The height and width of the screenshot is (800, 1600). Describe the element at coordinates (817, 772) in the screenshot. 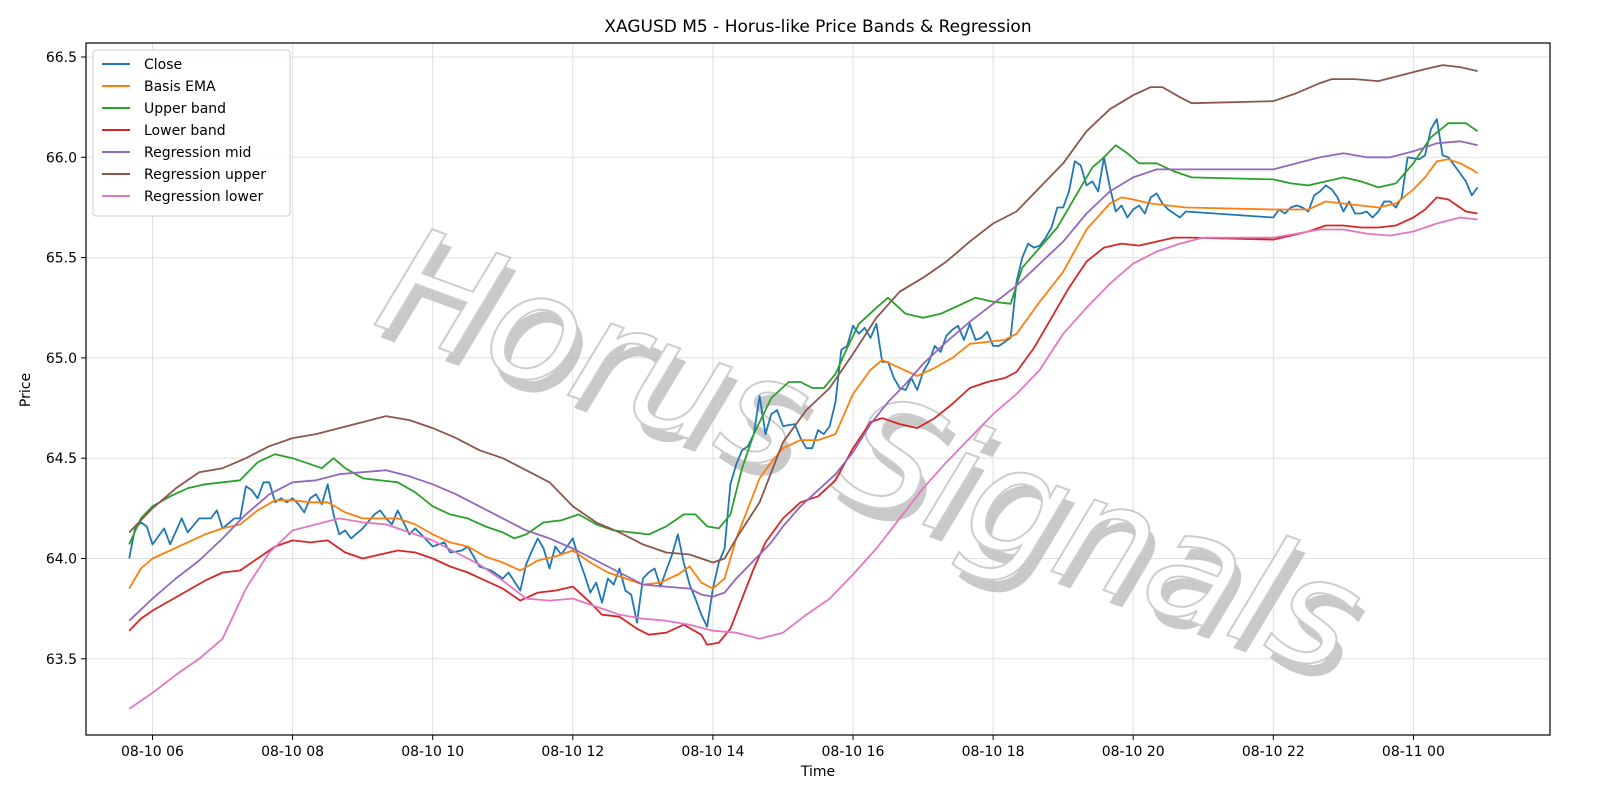

I see `x-axis-label: Time` at that location.